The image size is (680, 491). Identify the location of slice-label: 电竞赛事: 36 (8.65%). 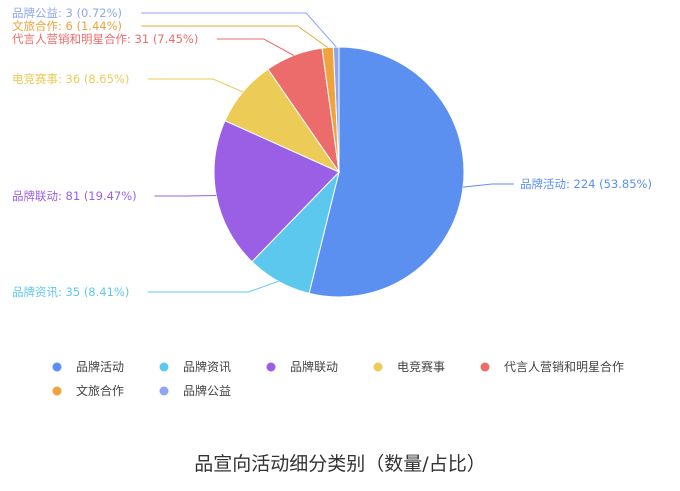
(70, 79).